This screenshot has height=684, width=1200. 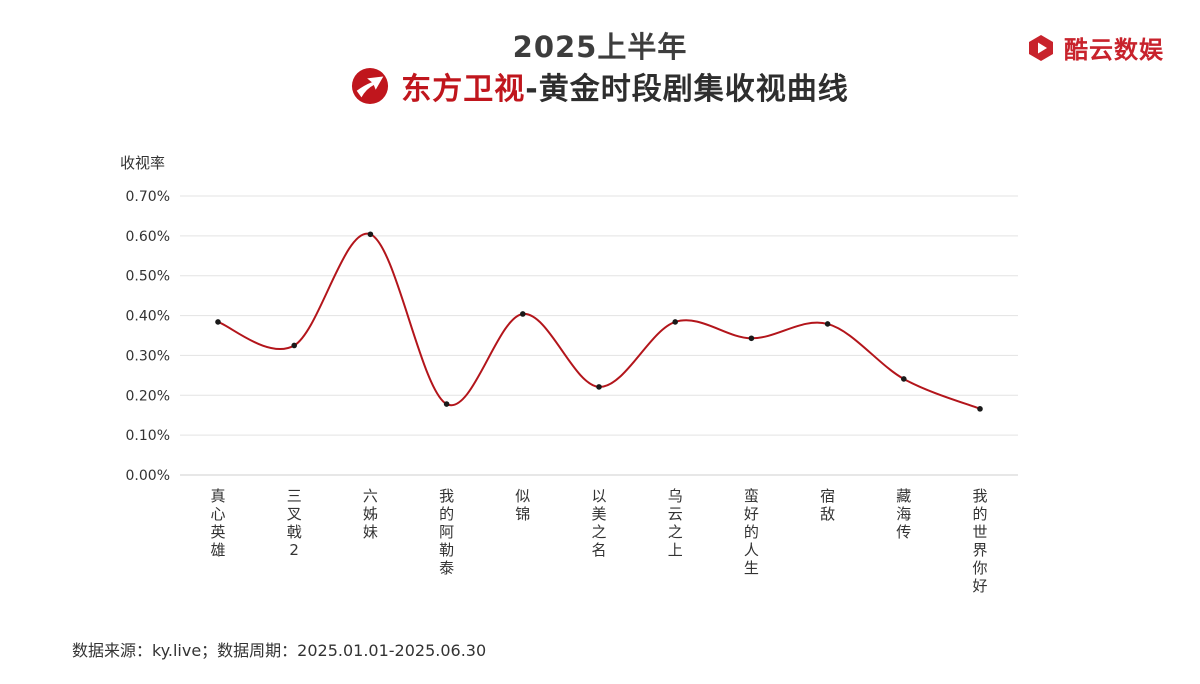 What do you see at coordinates (687, 89) in the screenshot?
I see `chart-title-rest: -黄金时段剧集收视曲线` at bounding box center [687, 89].